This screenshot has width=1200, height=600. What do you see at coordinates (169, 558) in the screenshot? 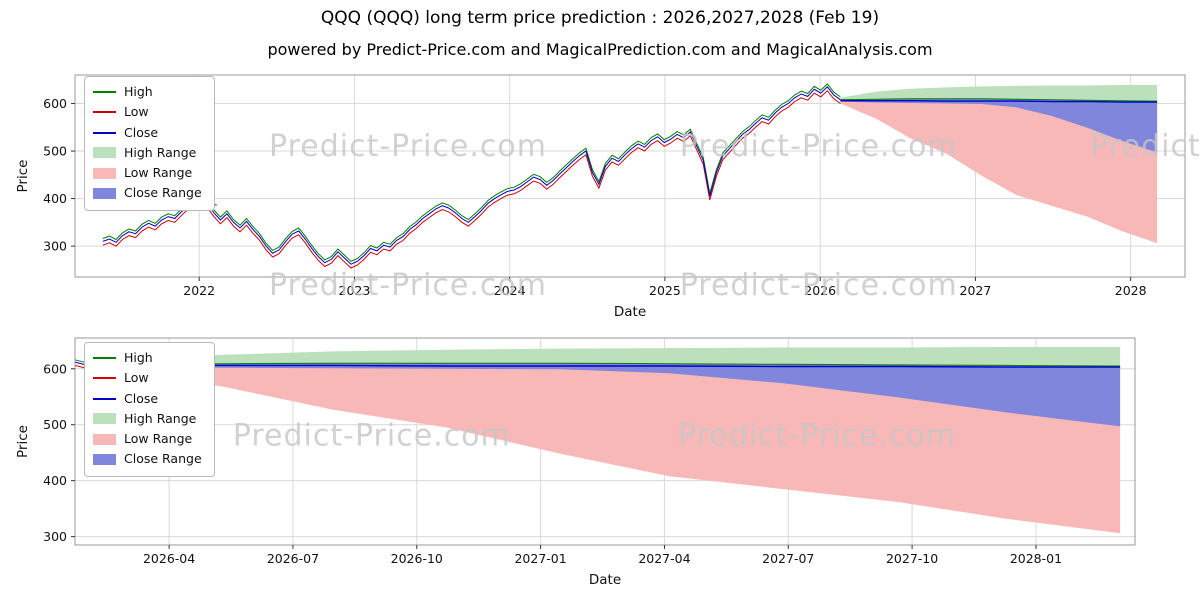
I see `x-tick-label: 2026-04` at bounding box center [169, 558].